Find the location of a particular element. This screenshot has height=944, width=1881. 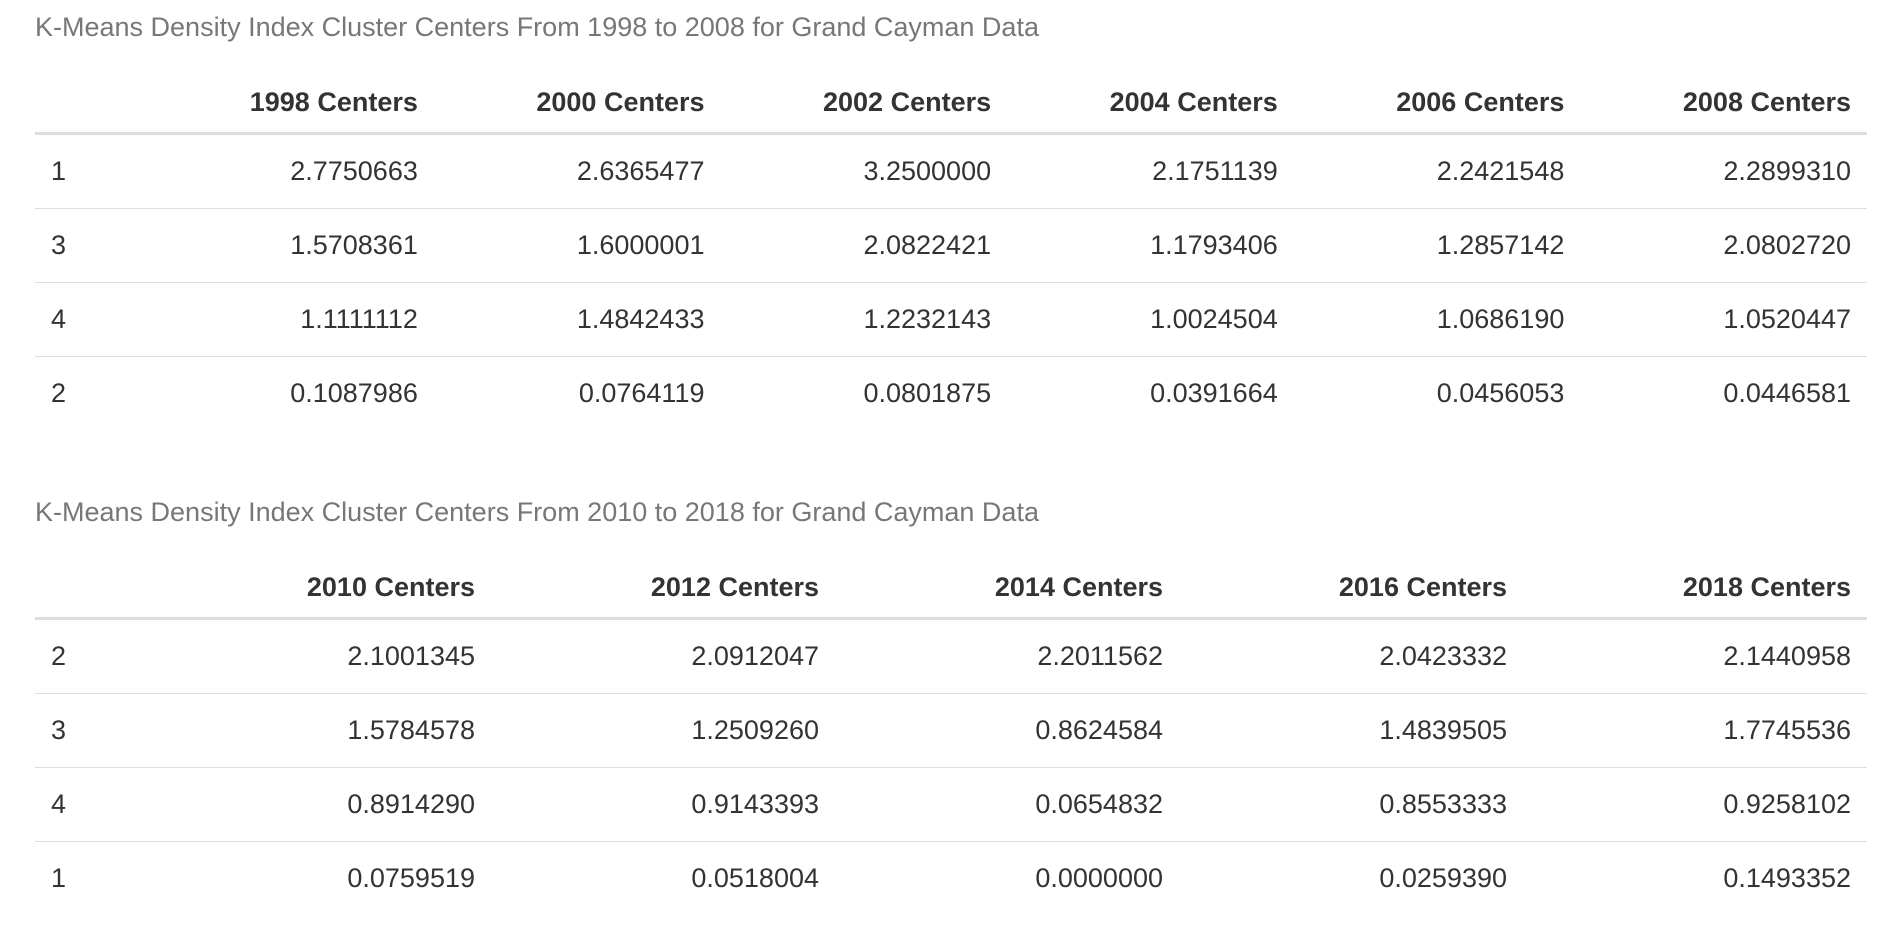

column-header-2014: 2014 Centers is located at coordinates (1007, 588).